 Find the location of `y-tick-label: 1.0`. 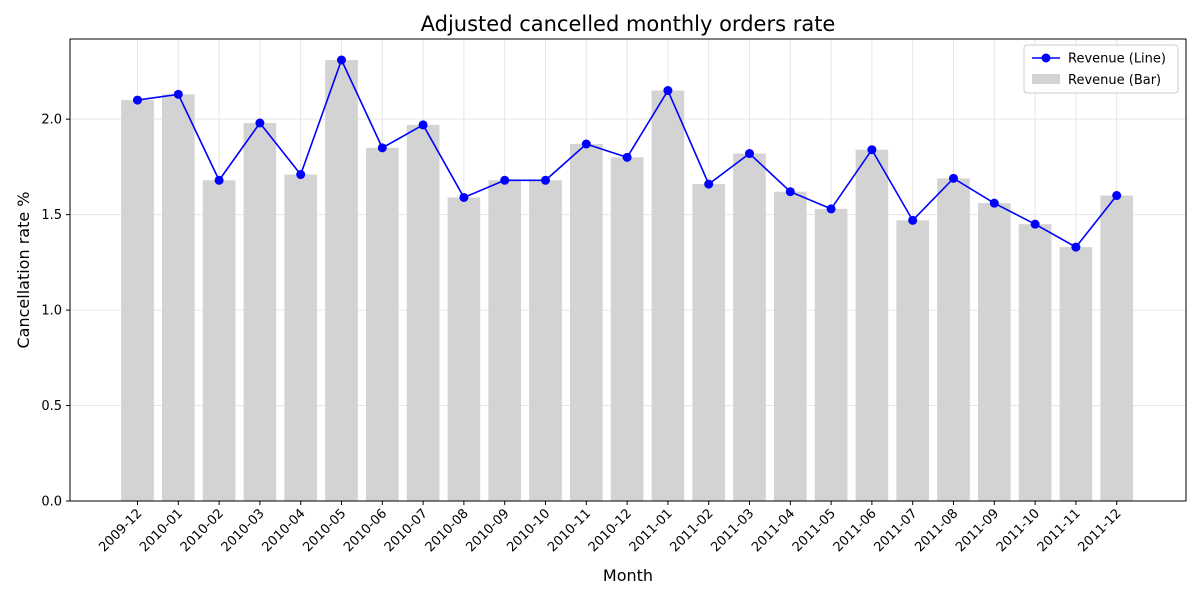

y-tick-label: 1.0 is located at coordinates (51, 311).